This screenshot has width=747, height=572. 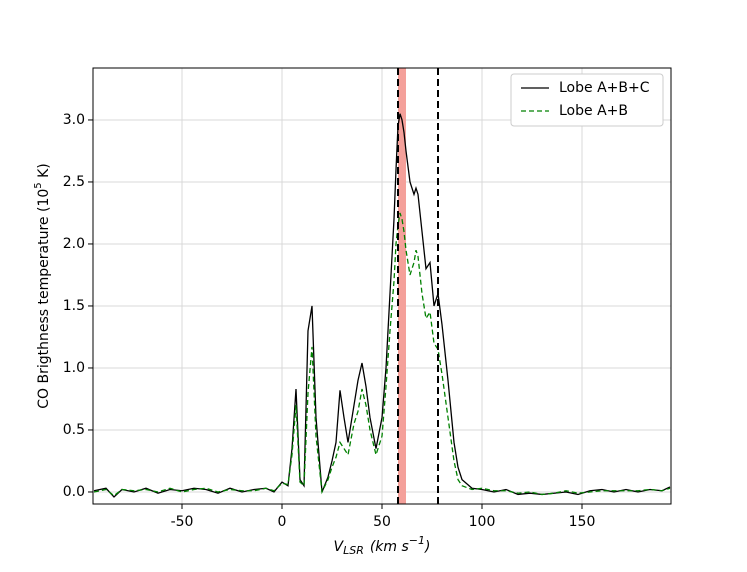 What do you see at coordinates (74, 182) in the screenshot?
I see `y-tick-label: 2.5` at bounding box center [74, 182].